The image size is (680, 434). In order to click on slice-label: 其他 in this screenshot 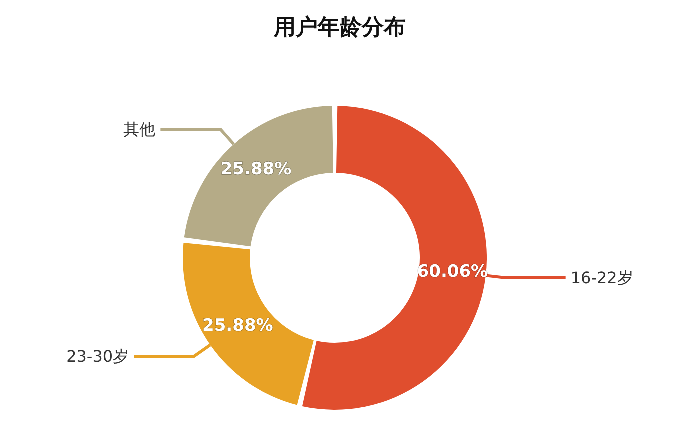, I will do `click(140, 129)`.